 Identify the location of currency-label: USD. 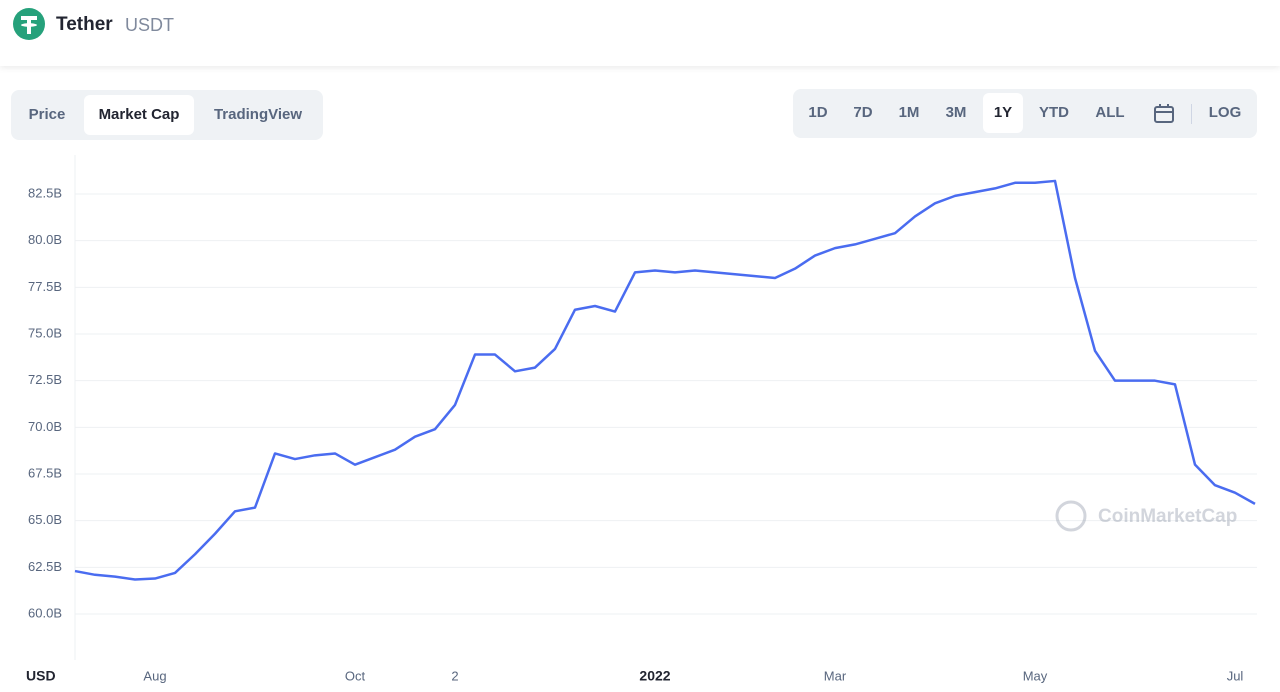
(41, 676).